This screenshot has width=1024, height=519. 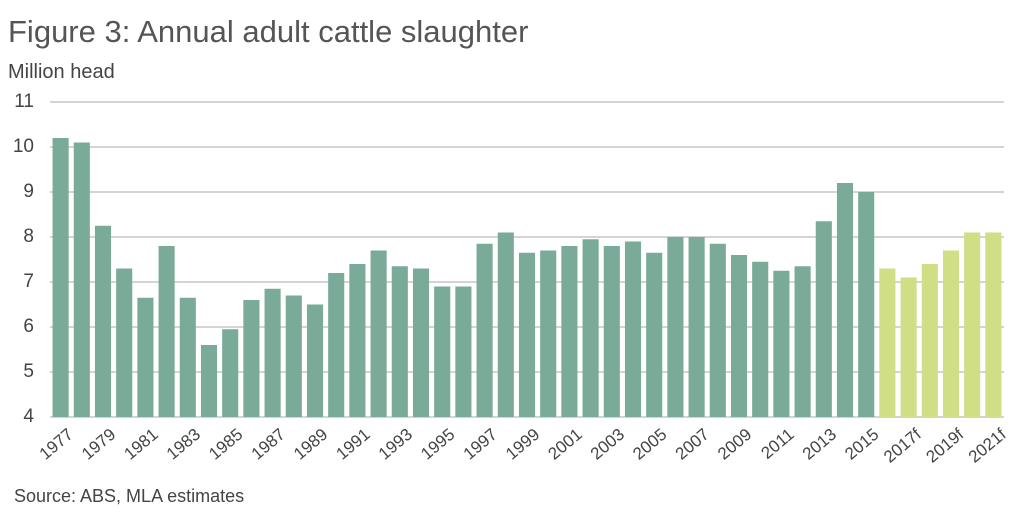 What do you see at coordinates (268, 444) in the screenshot?
I see `x-tick-label: 1987` at bounding box center [268, 444].